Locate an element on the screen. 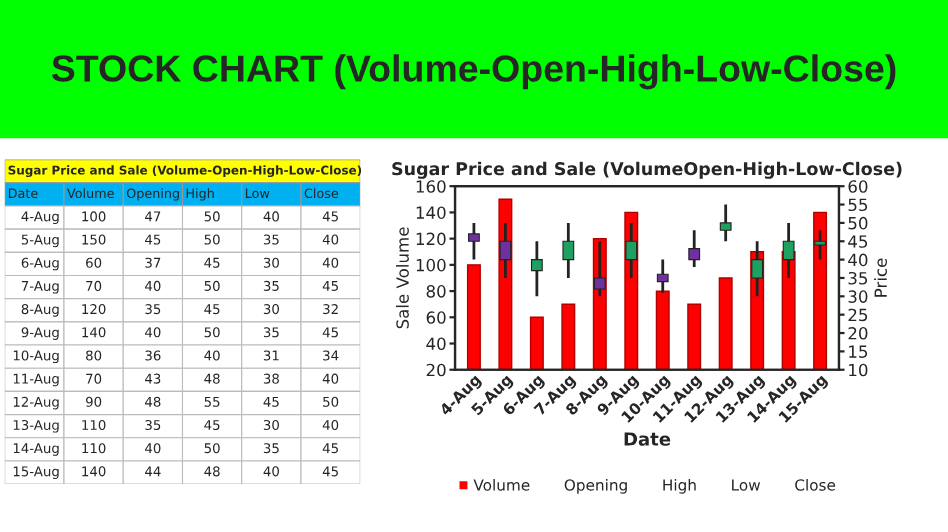  y-tick-label: 80 is located at coordinates (436, 291).